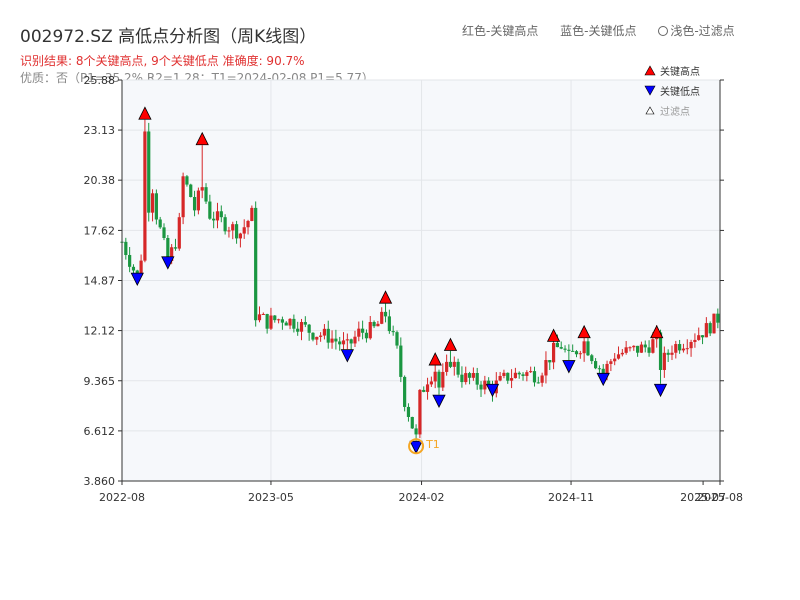 Image resolution: width=800 pixels, height=600 pixels. I want to click on x-tick-label: 2024-11, so click(571, 497).